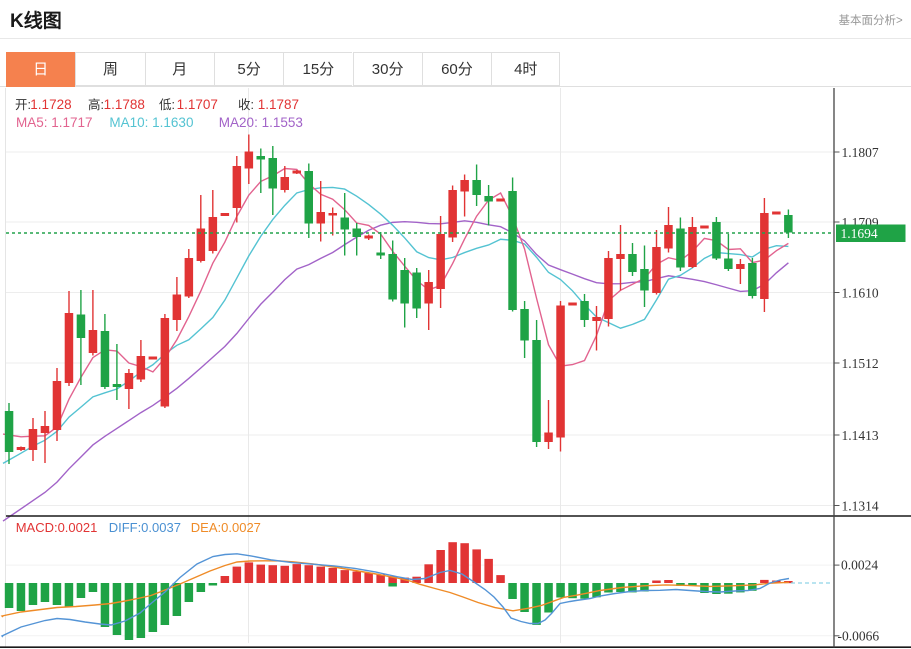 The width and height of the screenshot is (911, 649). I want to click on svg-text: 低:, so click(167, 105).